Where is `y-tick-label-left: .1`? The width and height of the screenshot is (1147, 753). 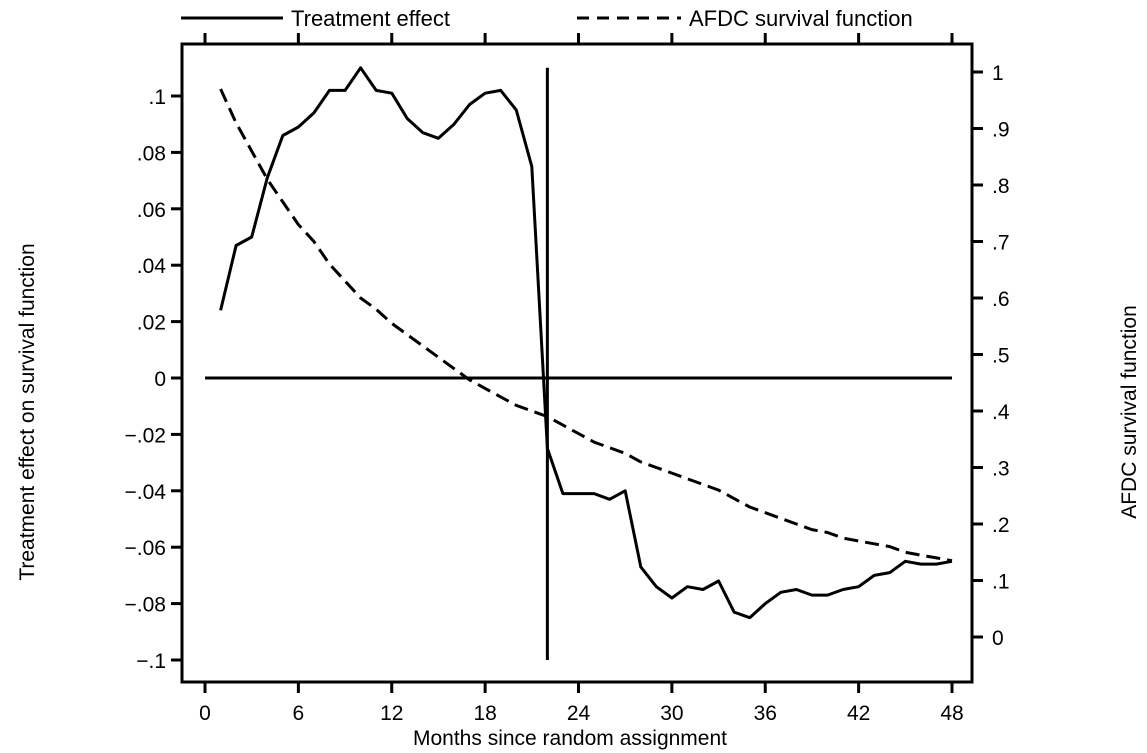
y-tick-label-left: .1 is located at coordinates (157, 97).